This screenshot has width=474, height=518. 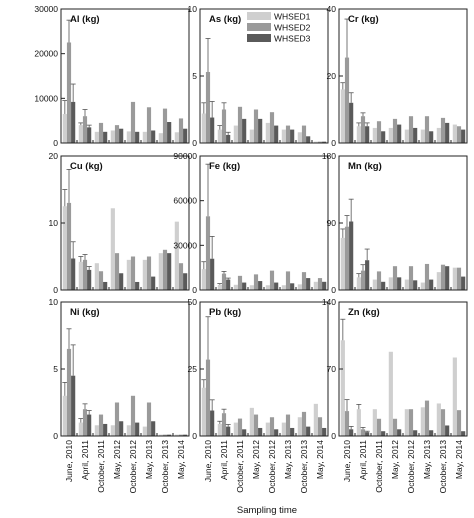 I want to click on legend-swatch, so click(x=259, y=38).